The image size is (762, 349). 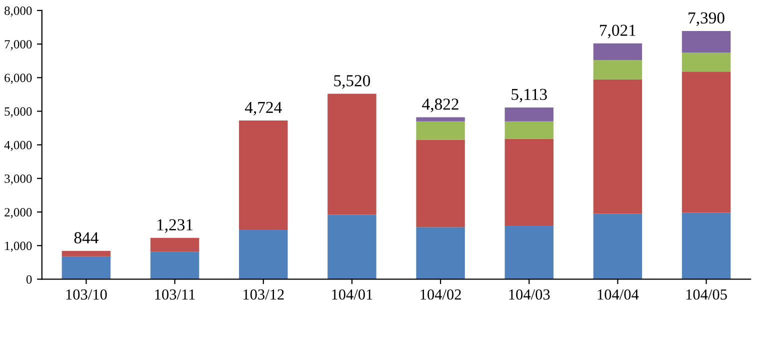 I want to click on y-tick-label: 2,000, so click(x=18, y=213).